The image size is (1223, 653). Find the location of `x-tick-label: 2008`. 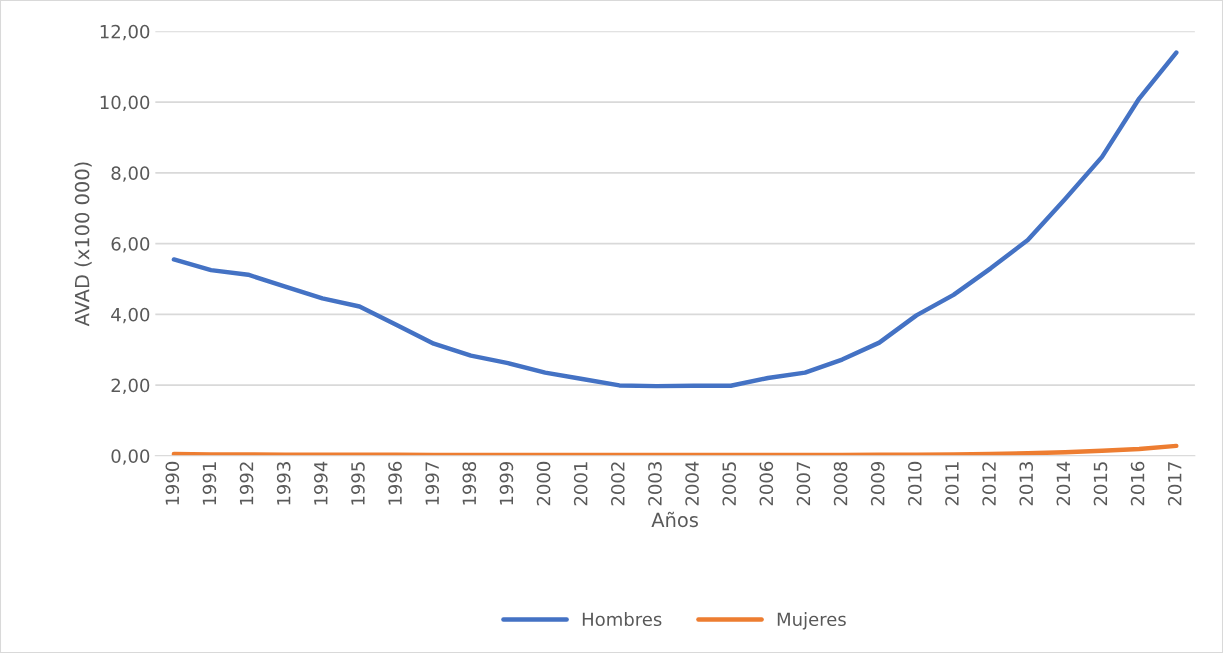

x-tick-label: 2008 is located at coordinates (840, 483).